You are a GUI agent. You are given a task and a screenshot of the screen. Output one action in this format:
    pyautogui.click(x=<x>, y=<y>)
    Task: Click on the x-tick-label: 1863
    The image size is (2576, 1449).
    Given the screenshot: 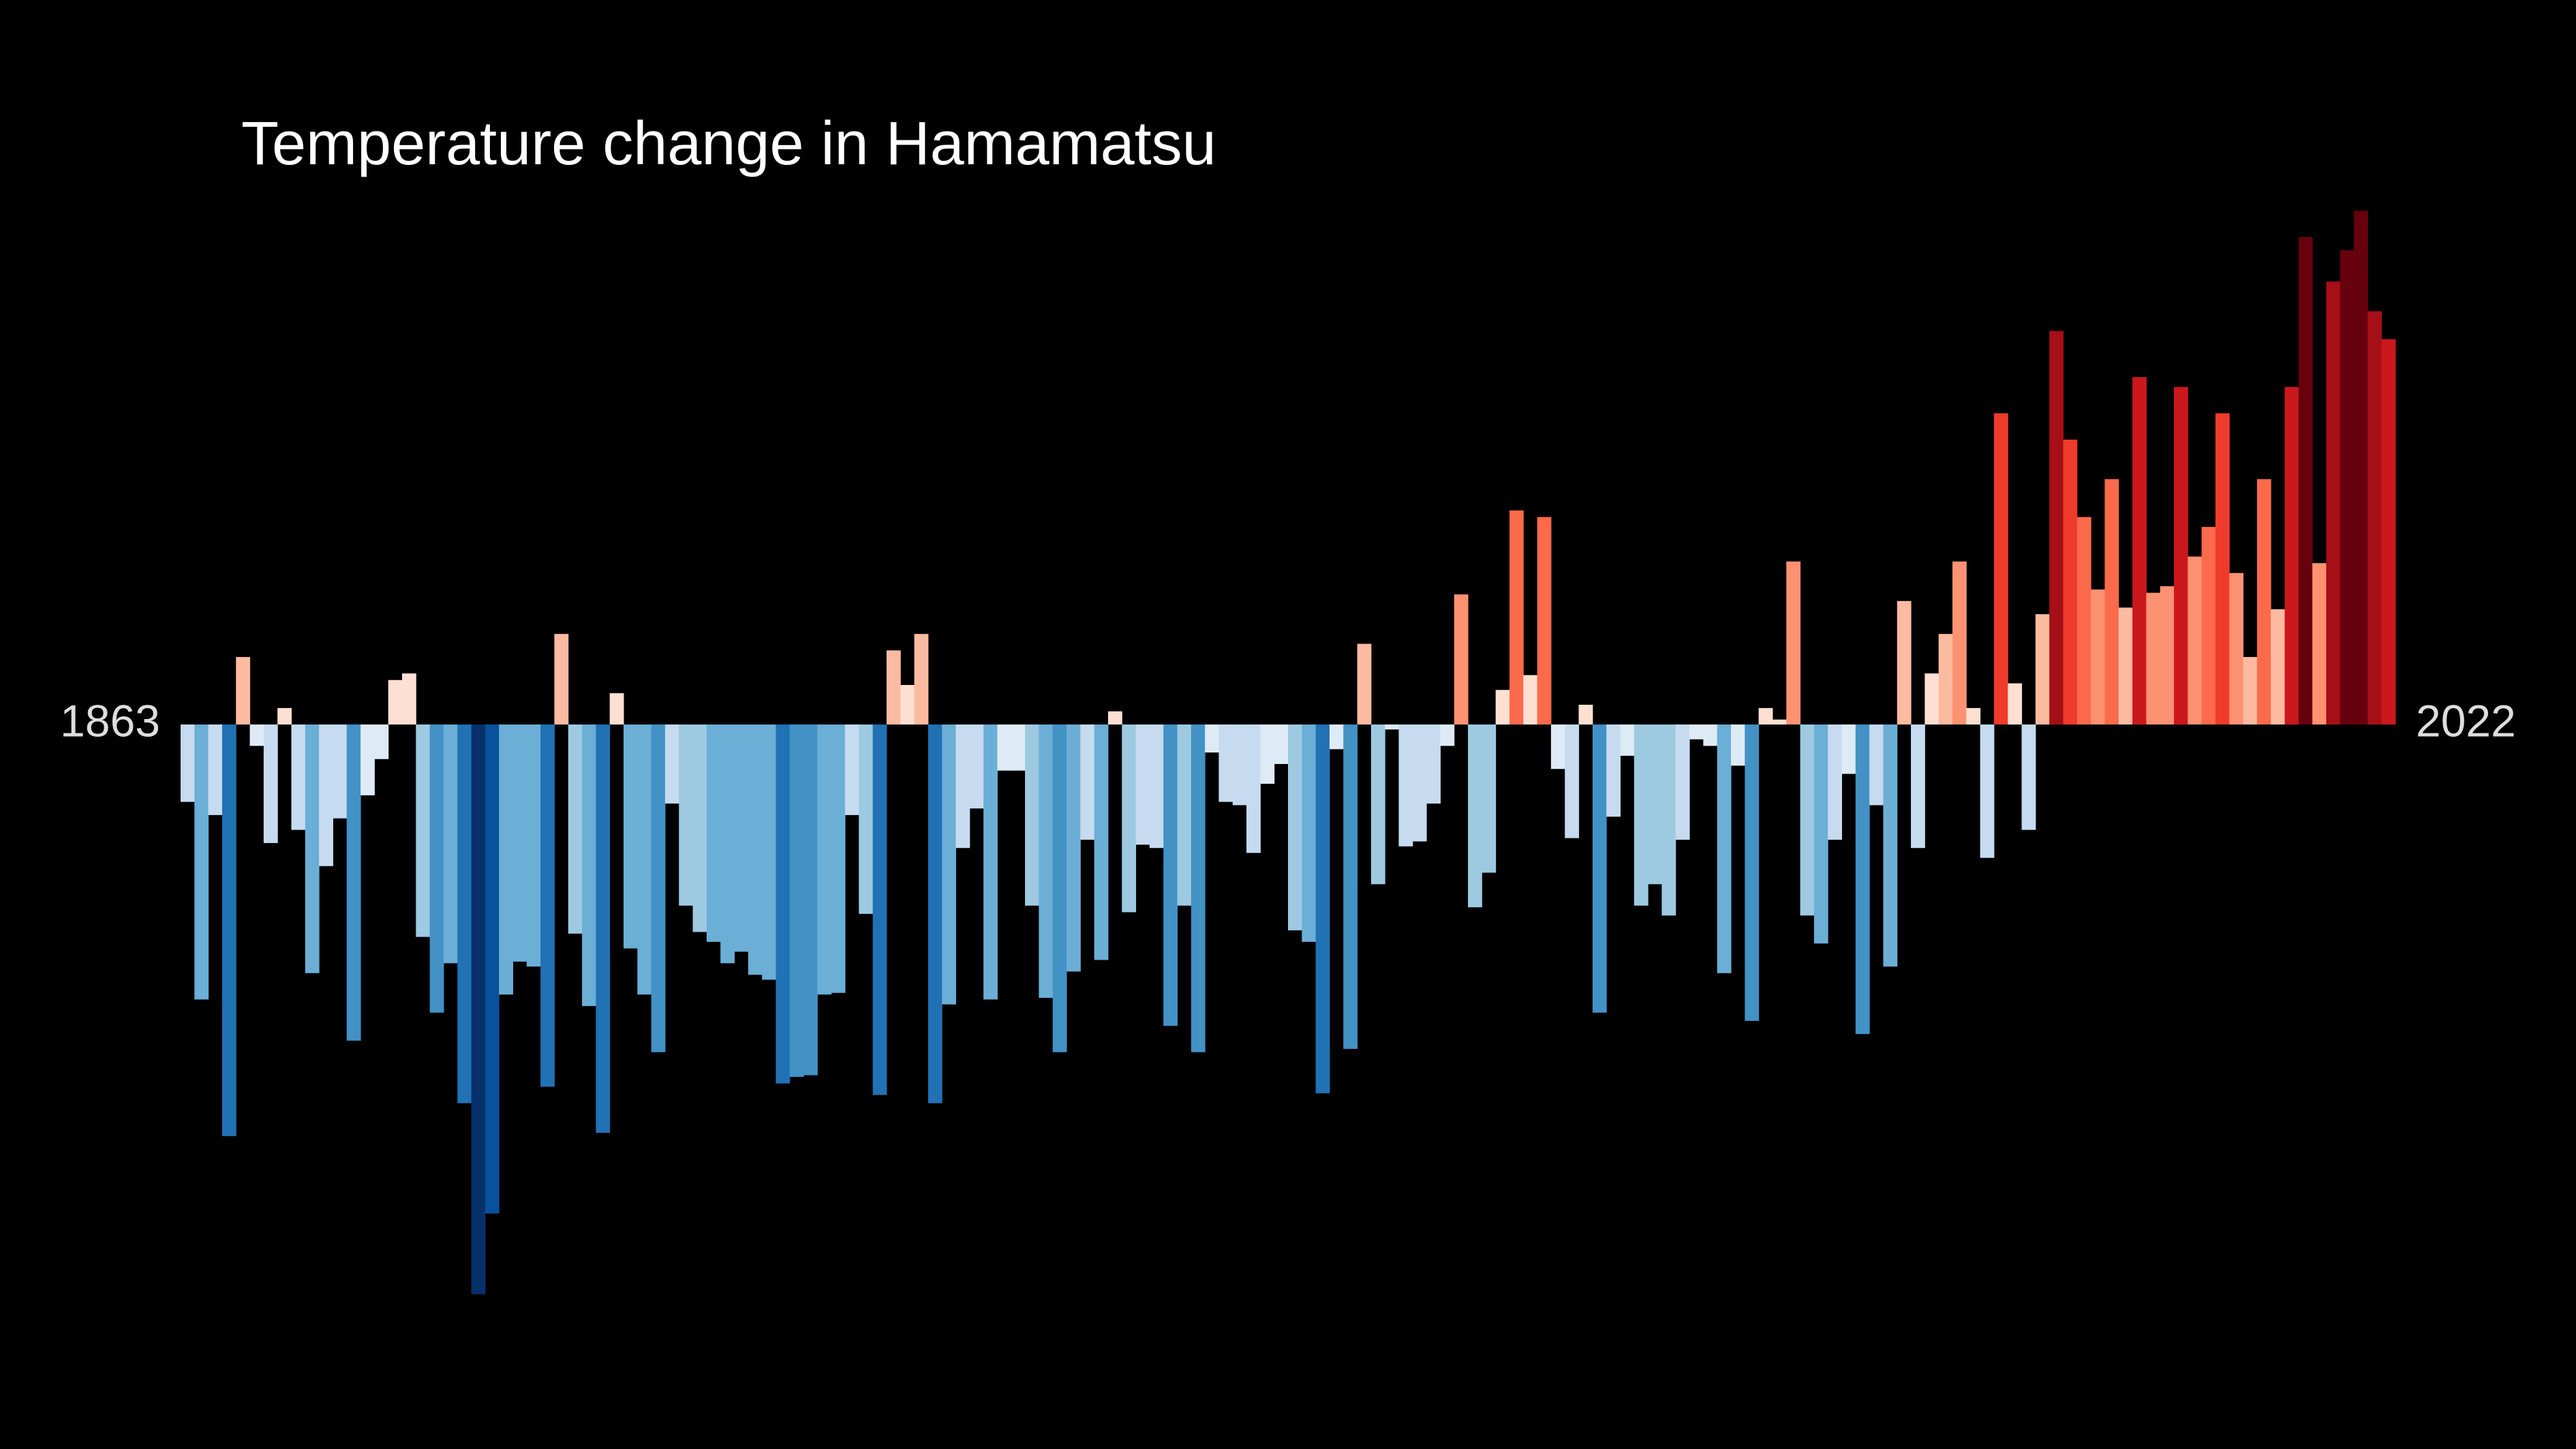 What is the action you would take?
    pyautogui.click(x=110, y=721)
    